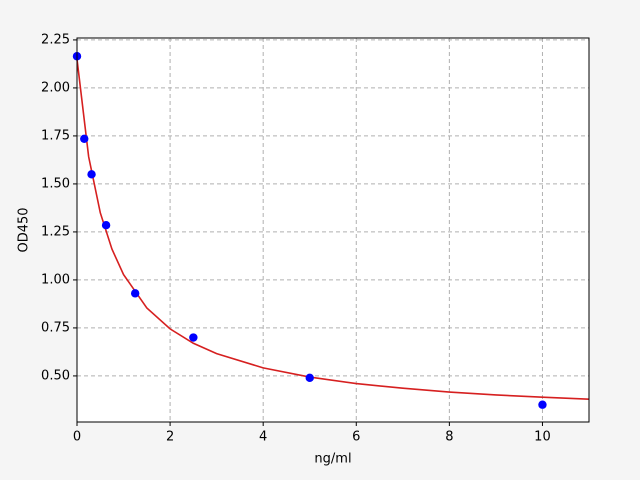 The image size is (640, 480). I want to click on y-tick-label: 1.50, so click(55, 183).